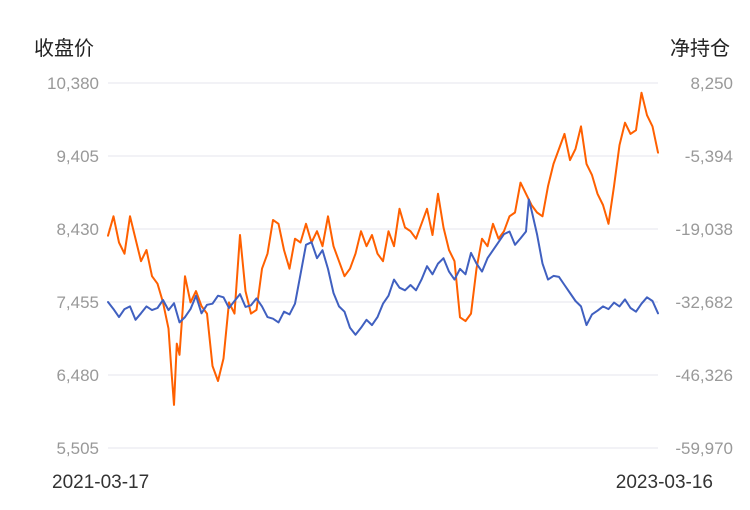  What do you see at coordinates (700, 48) in the screenshot?
I see `right-axis-title: 净持仓` at bounding box center [700, 48].